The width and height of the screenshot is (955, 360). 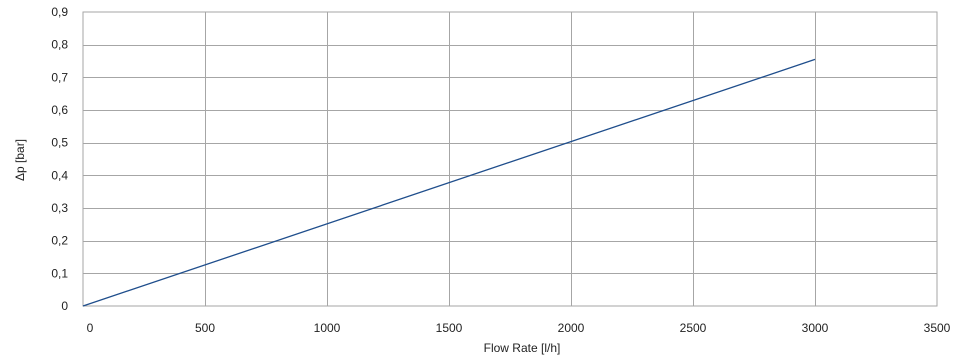 What do you see at coordinates (59, 208) in the screenshot?
I see `y-tick-label: 0,3` at bounding box center [59, 208].